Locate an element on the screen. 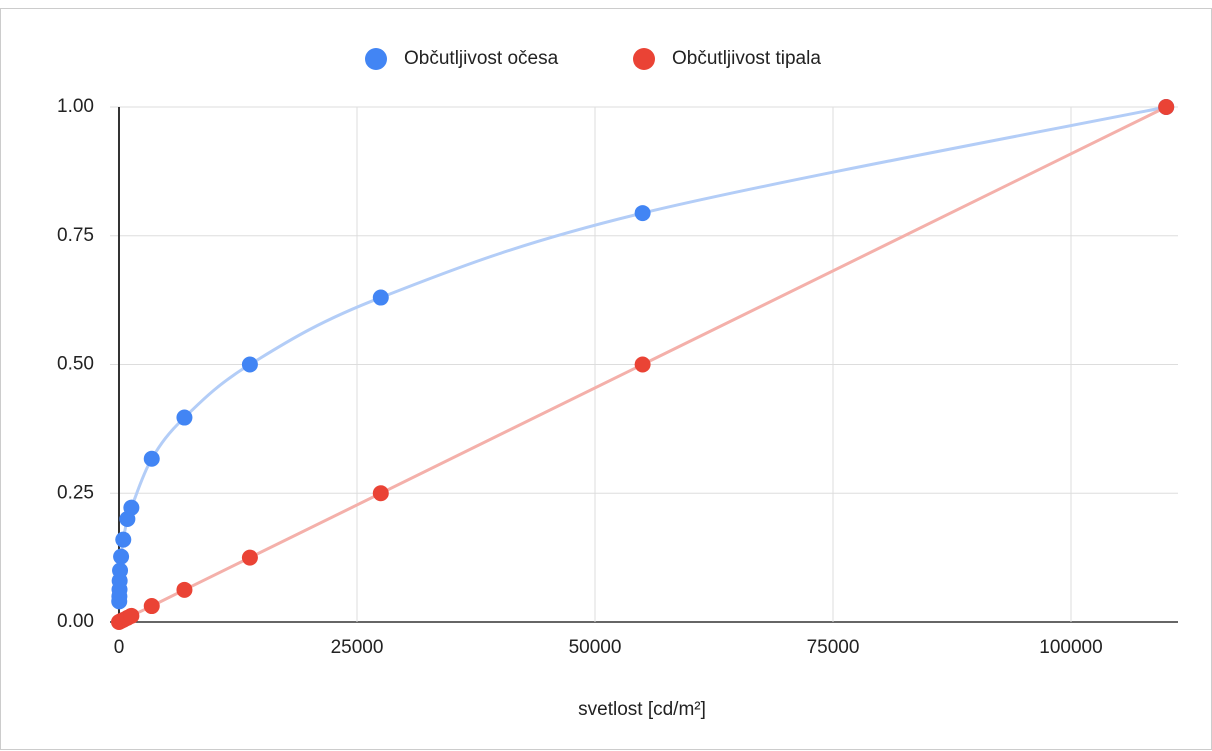  legend-label: Občutljivost tipala is located at coordinates (746, 58).